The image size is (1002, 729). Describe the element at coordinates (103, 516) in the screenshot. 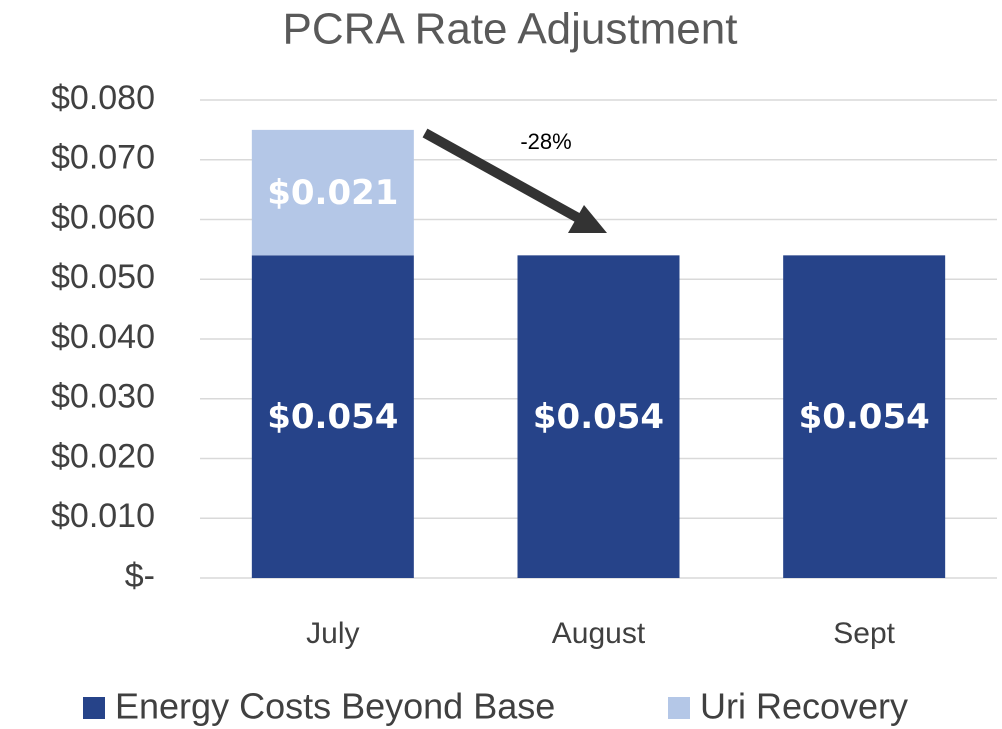

I see `y-tick-label: $0.010` at that location.